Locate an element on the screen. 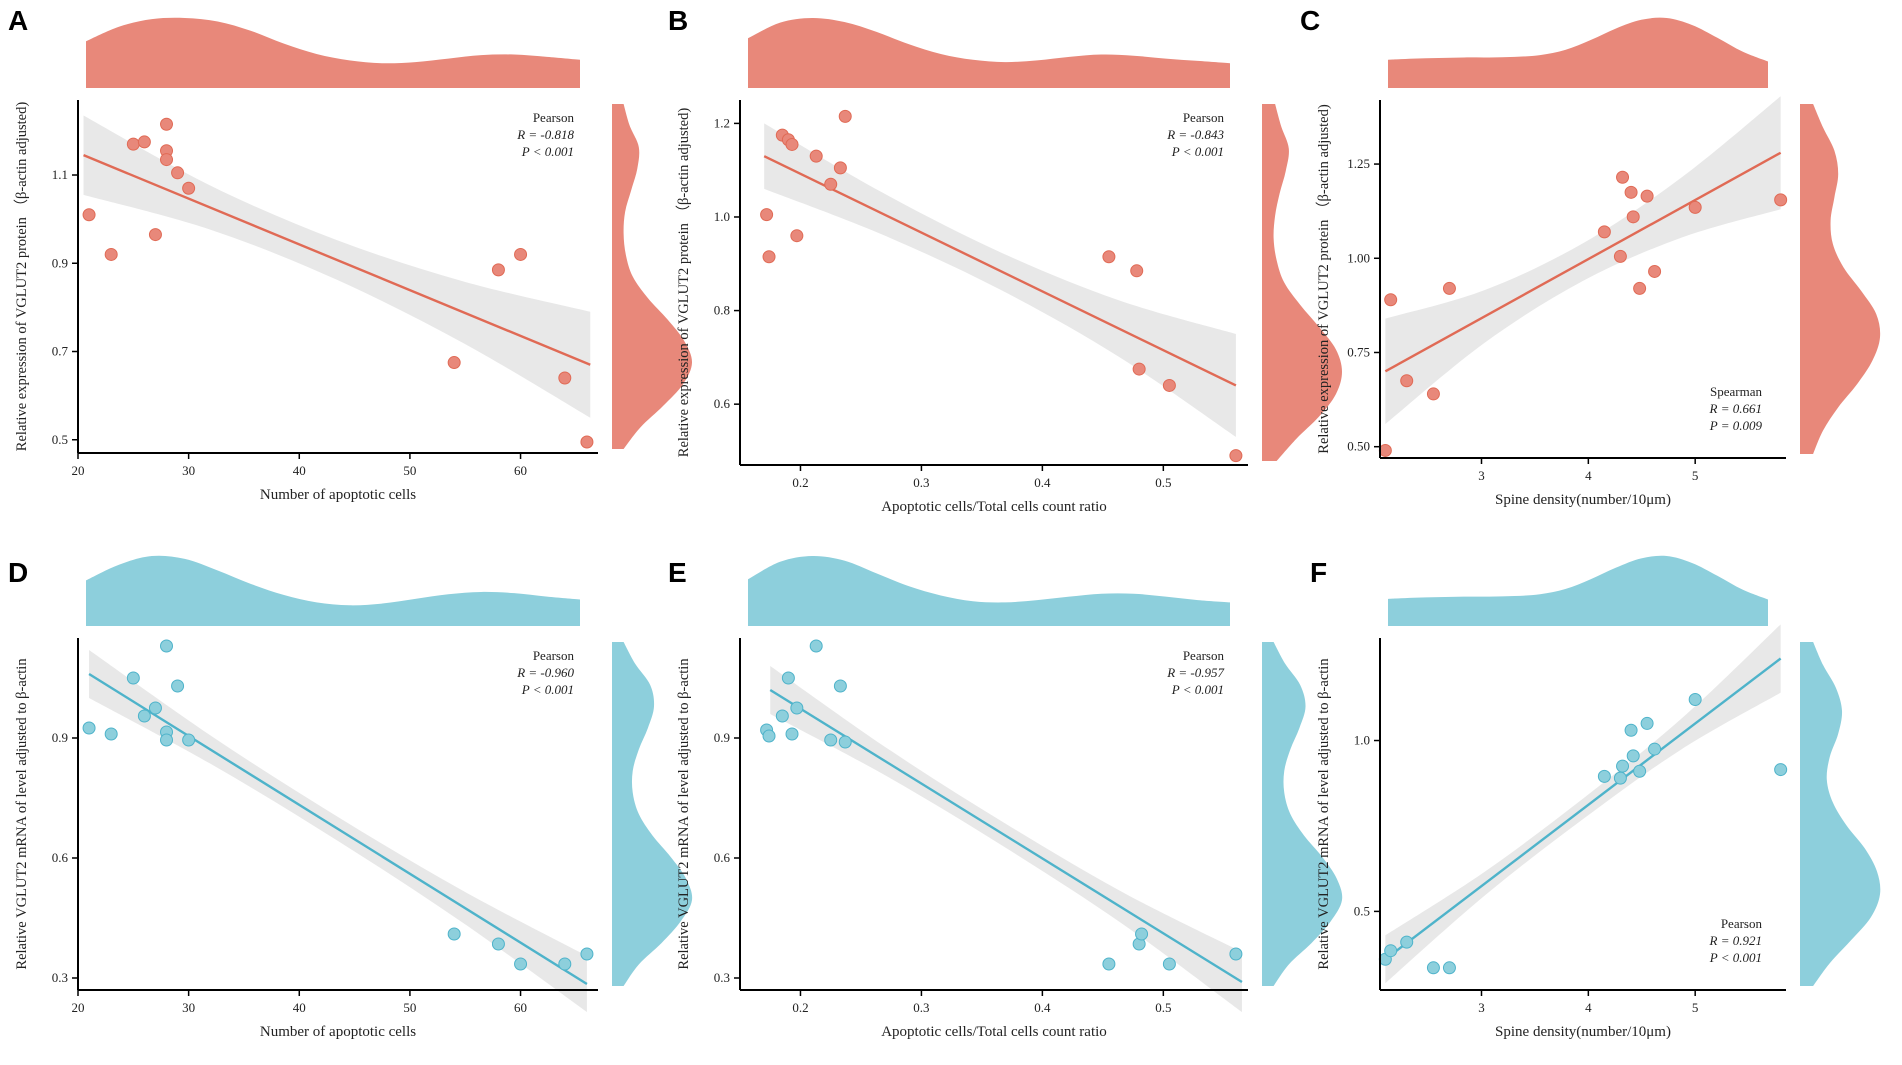 This screenshot has width=1902, height=1065. stats-annotation: Pearson R = -0.818 P < 0.001 is located at coordinates (545, 134).